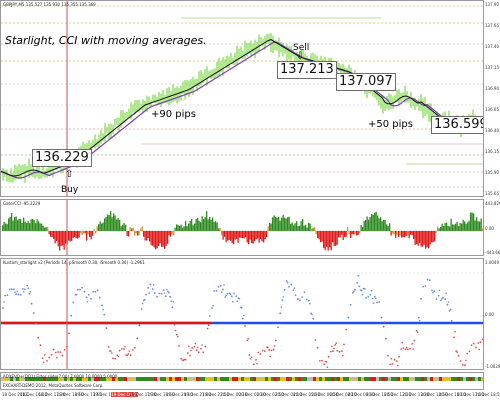 This screenshot has width=500, height=400. Describe the element at coordinates (434, 394) in the screenshot. I see `time-tick-label: 20 Dec 14:50` at that location.